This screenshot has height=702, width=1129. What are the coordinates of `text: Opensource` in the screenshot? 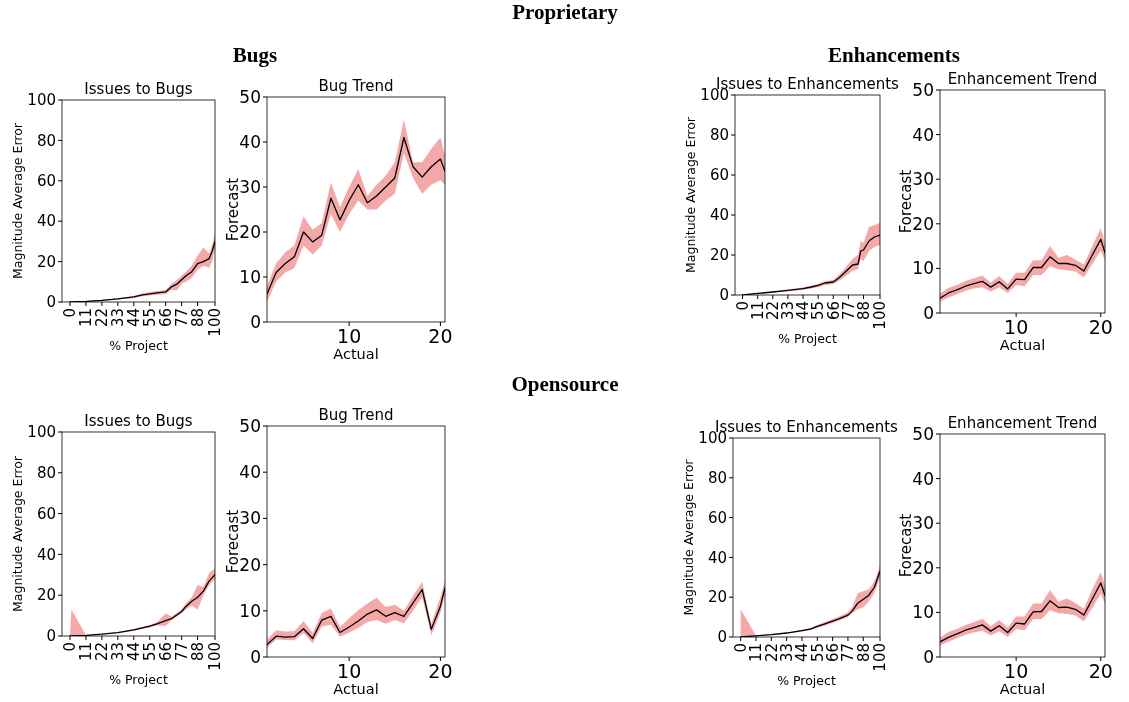 It's located at (565, 384).